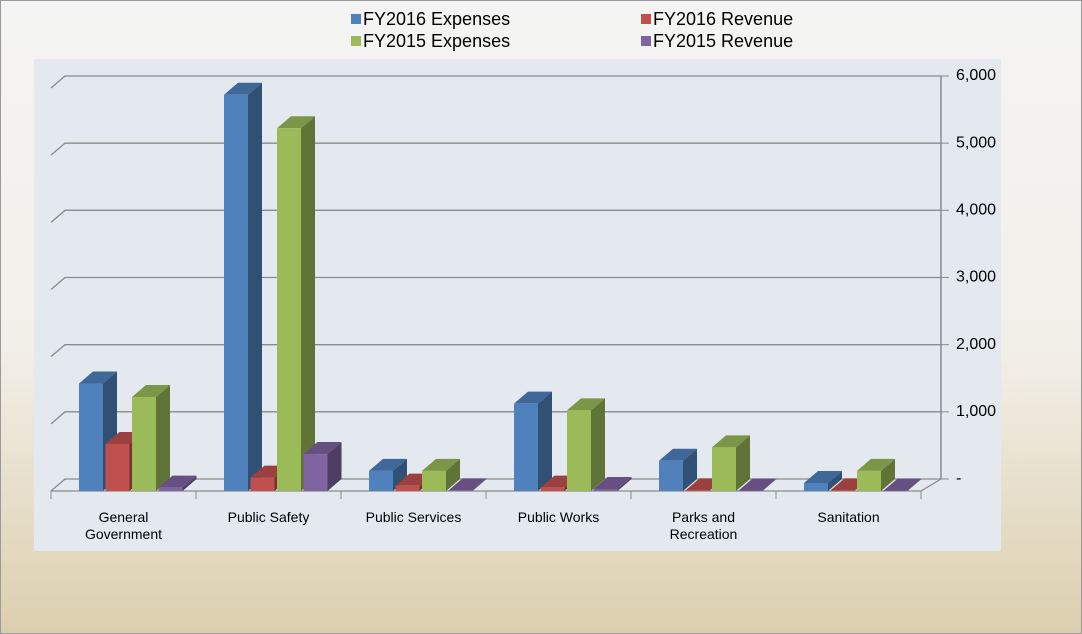  I want to click on y-tick-label: 6,000, so click(976, 75).